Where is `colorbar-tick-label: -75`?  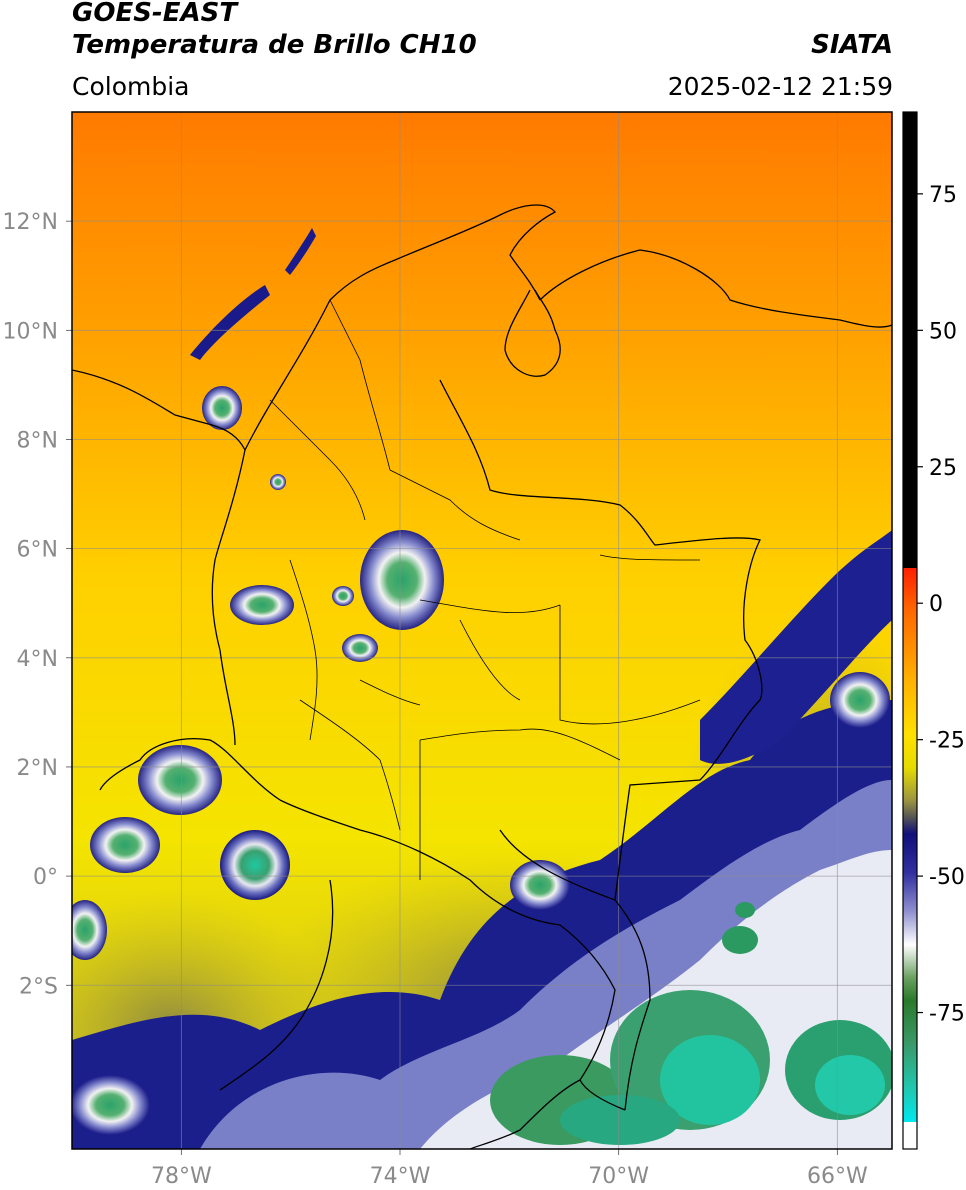
colorbar-tick-label: -75 is located at coordinates (947, 1014).